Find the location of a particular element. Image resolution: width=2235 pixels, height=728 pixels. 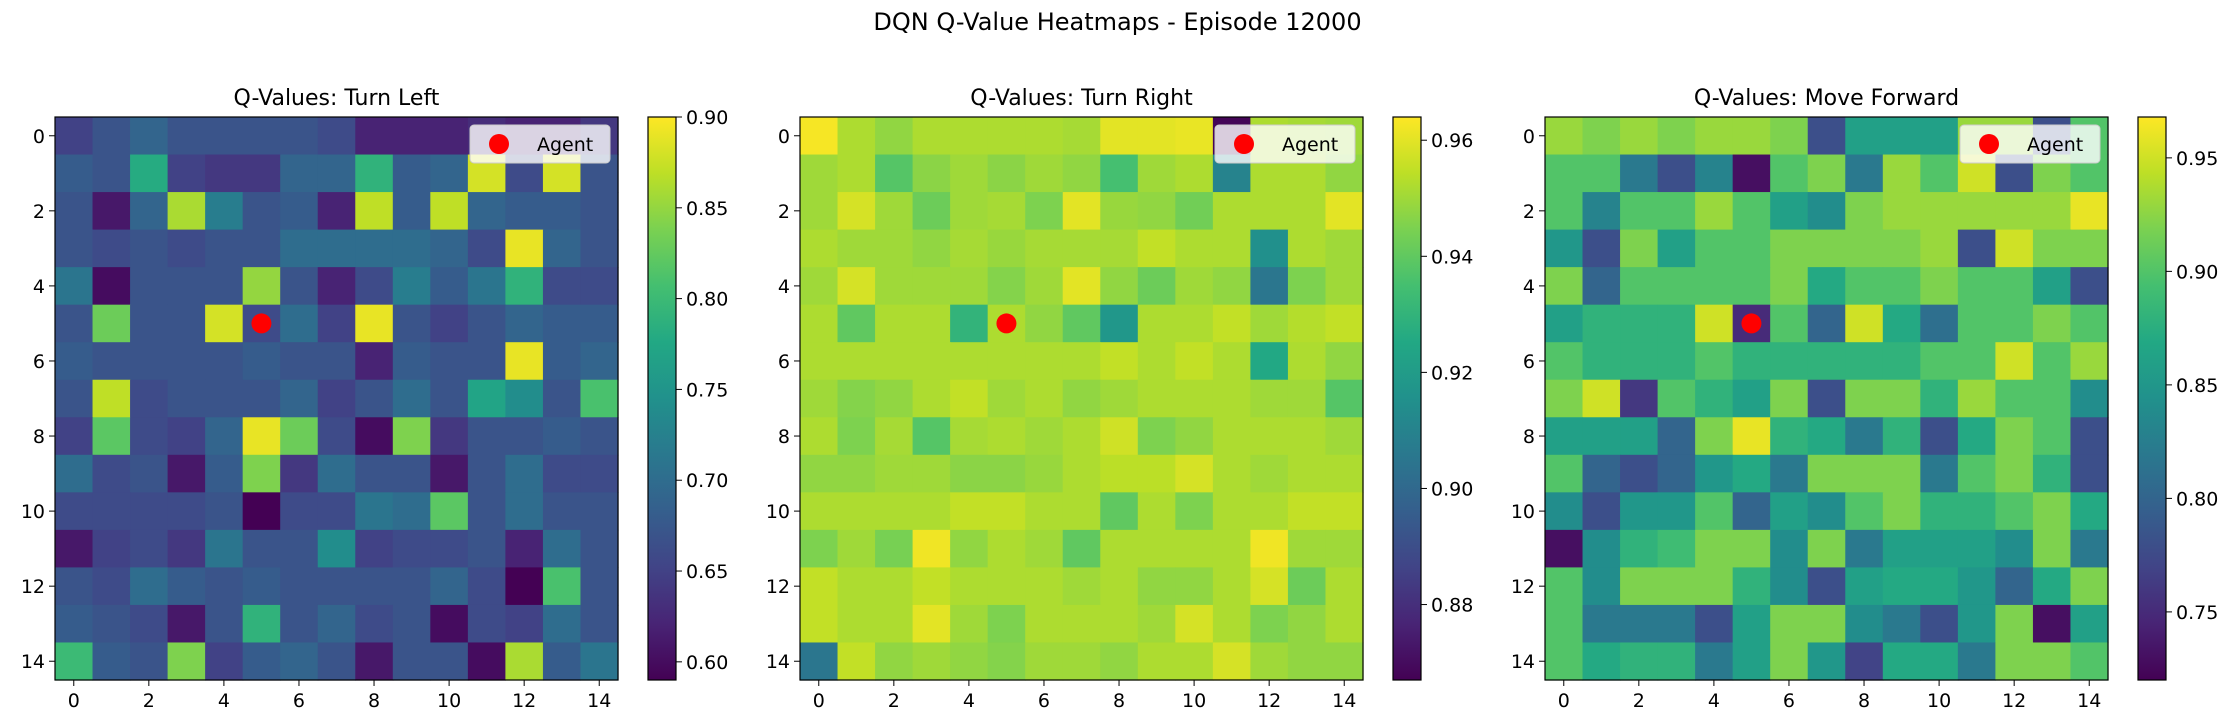

x-tick-label: 10 is located at coordinates (1194, 701).